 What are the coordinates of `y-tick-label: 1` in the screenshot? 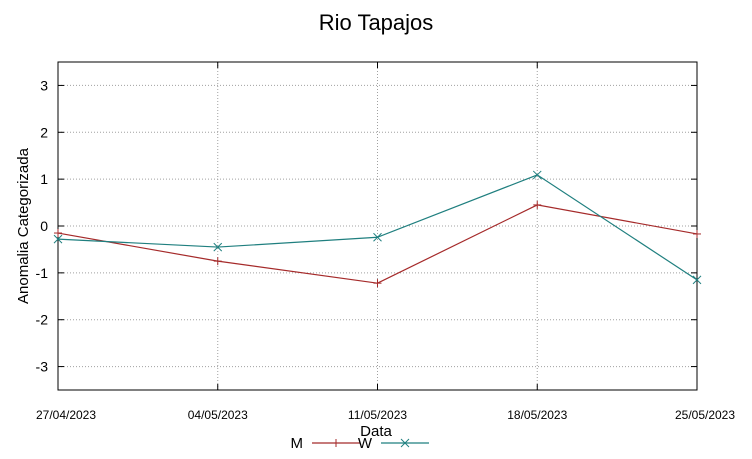 It's located at (44, 179).